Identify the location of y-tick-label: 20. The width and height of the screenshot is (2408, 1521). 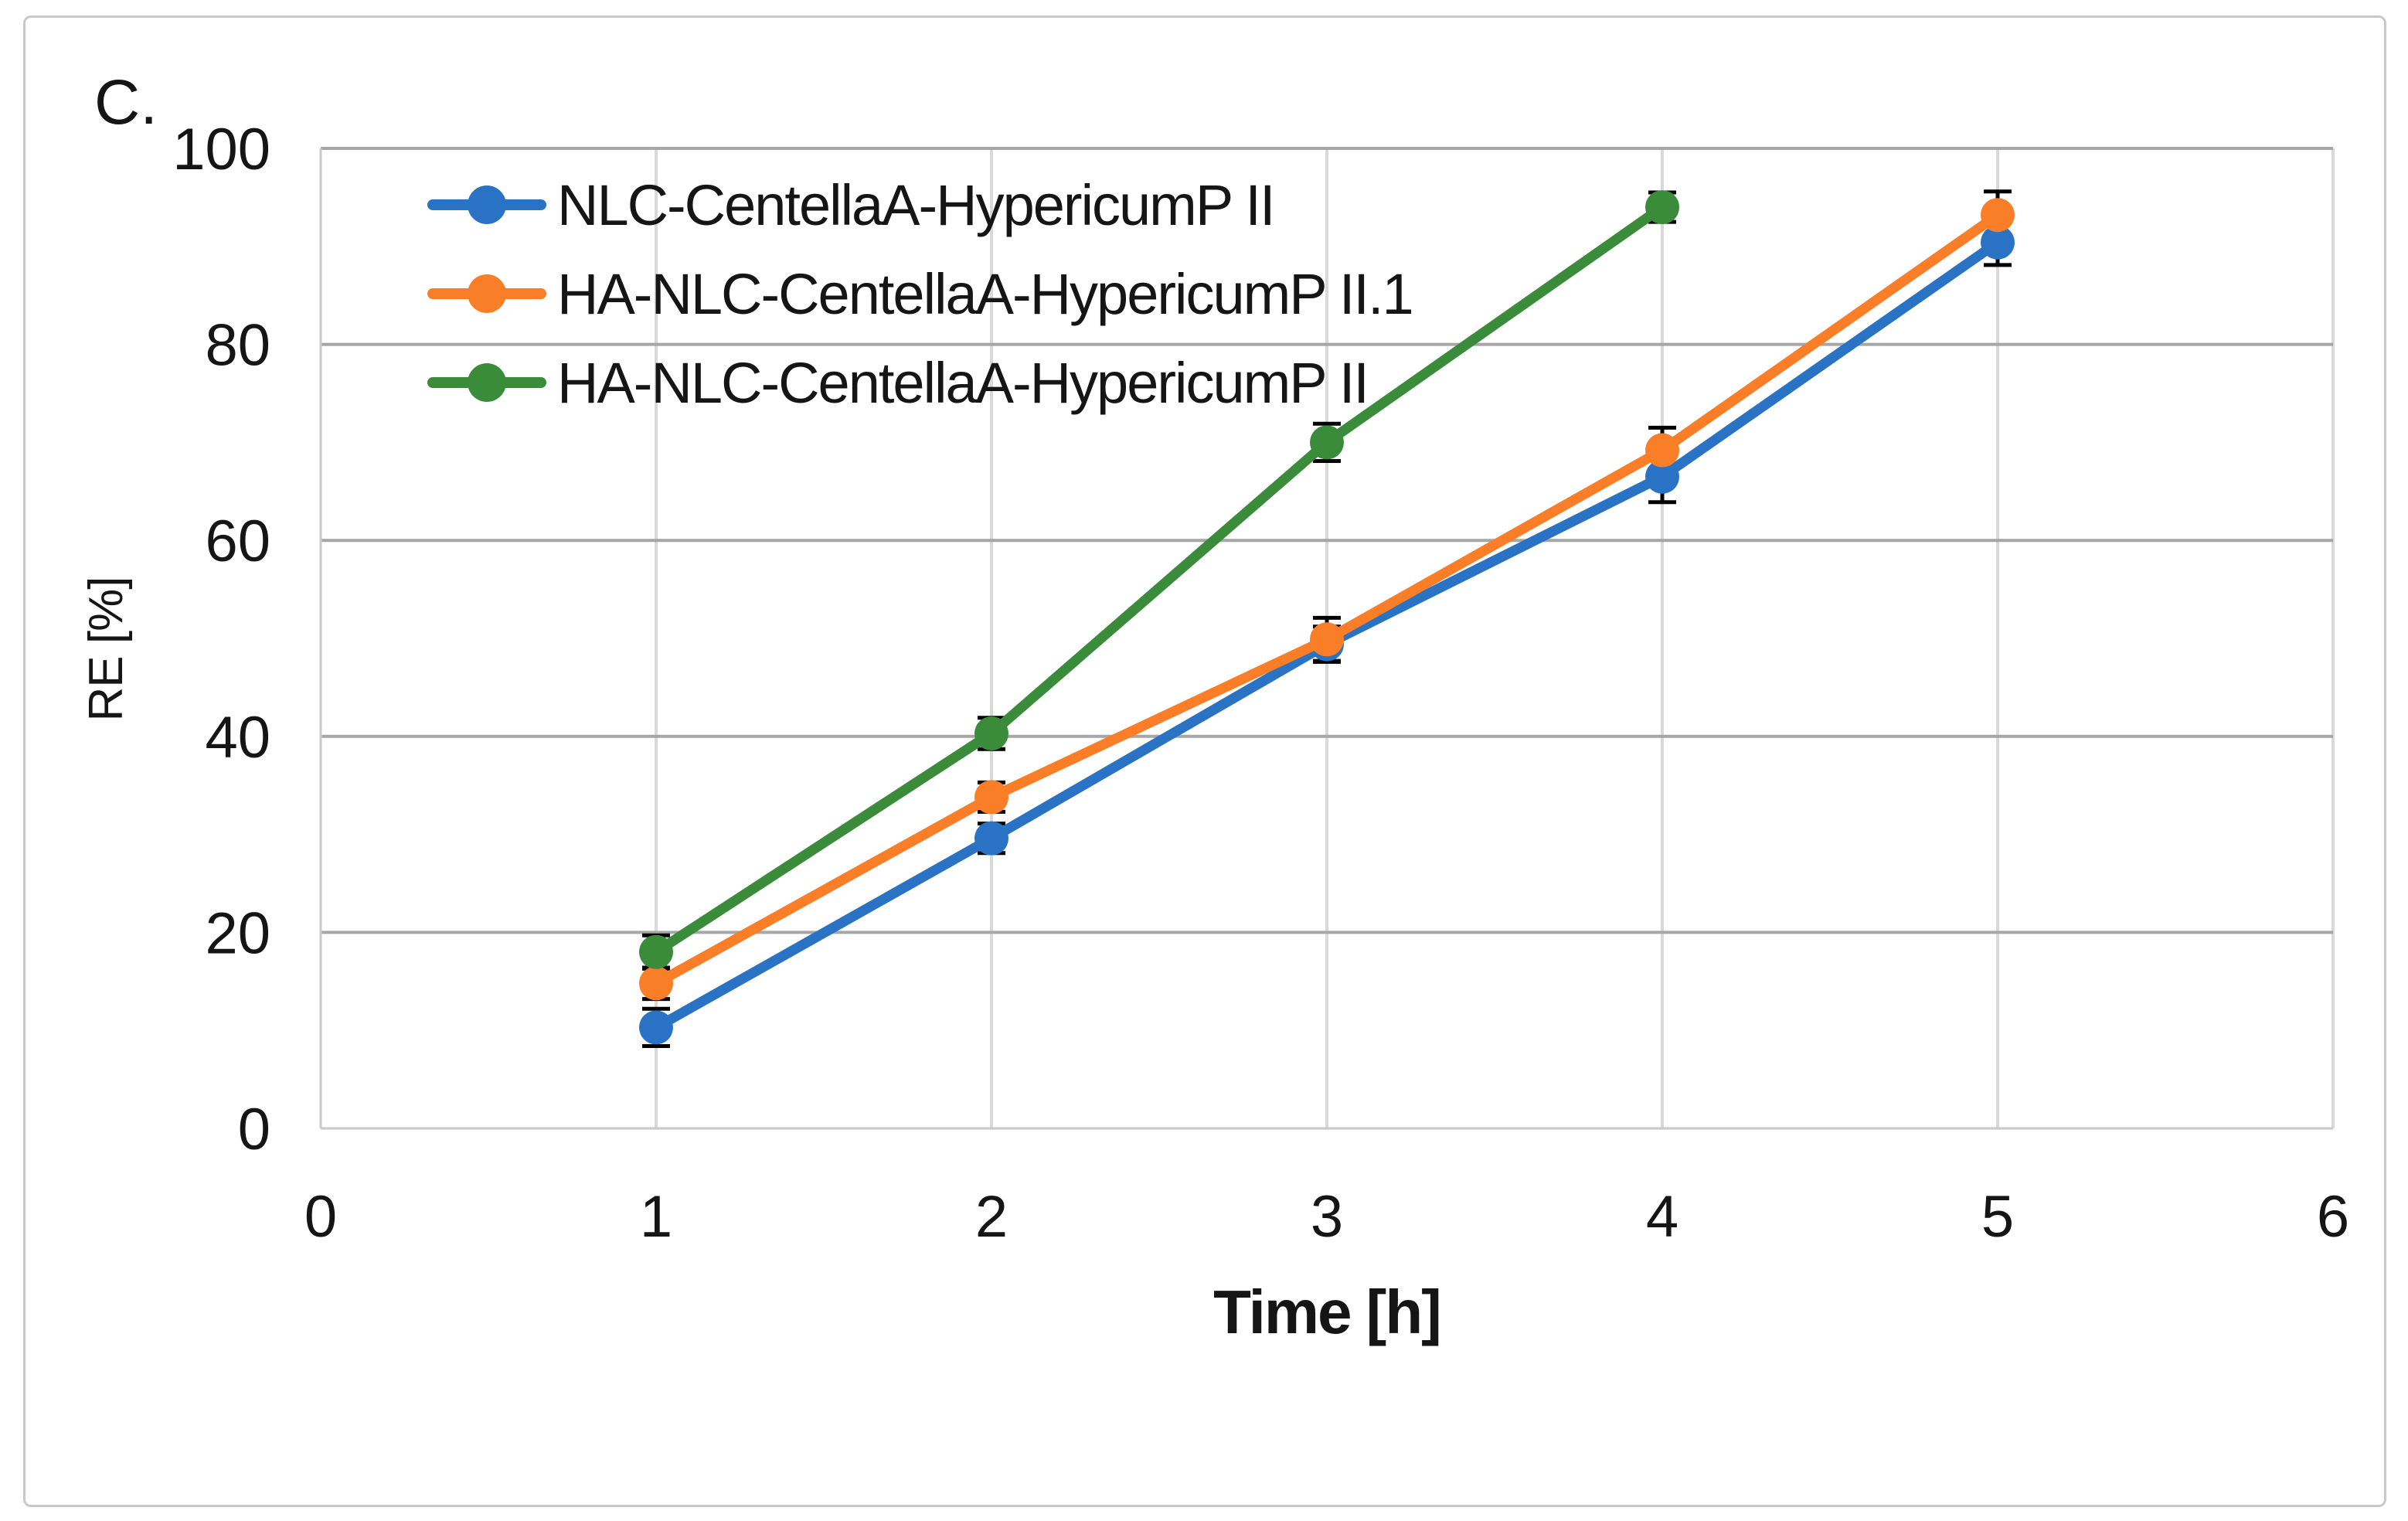
(237, 933).